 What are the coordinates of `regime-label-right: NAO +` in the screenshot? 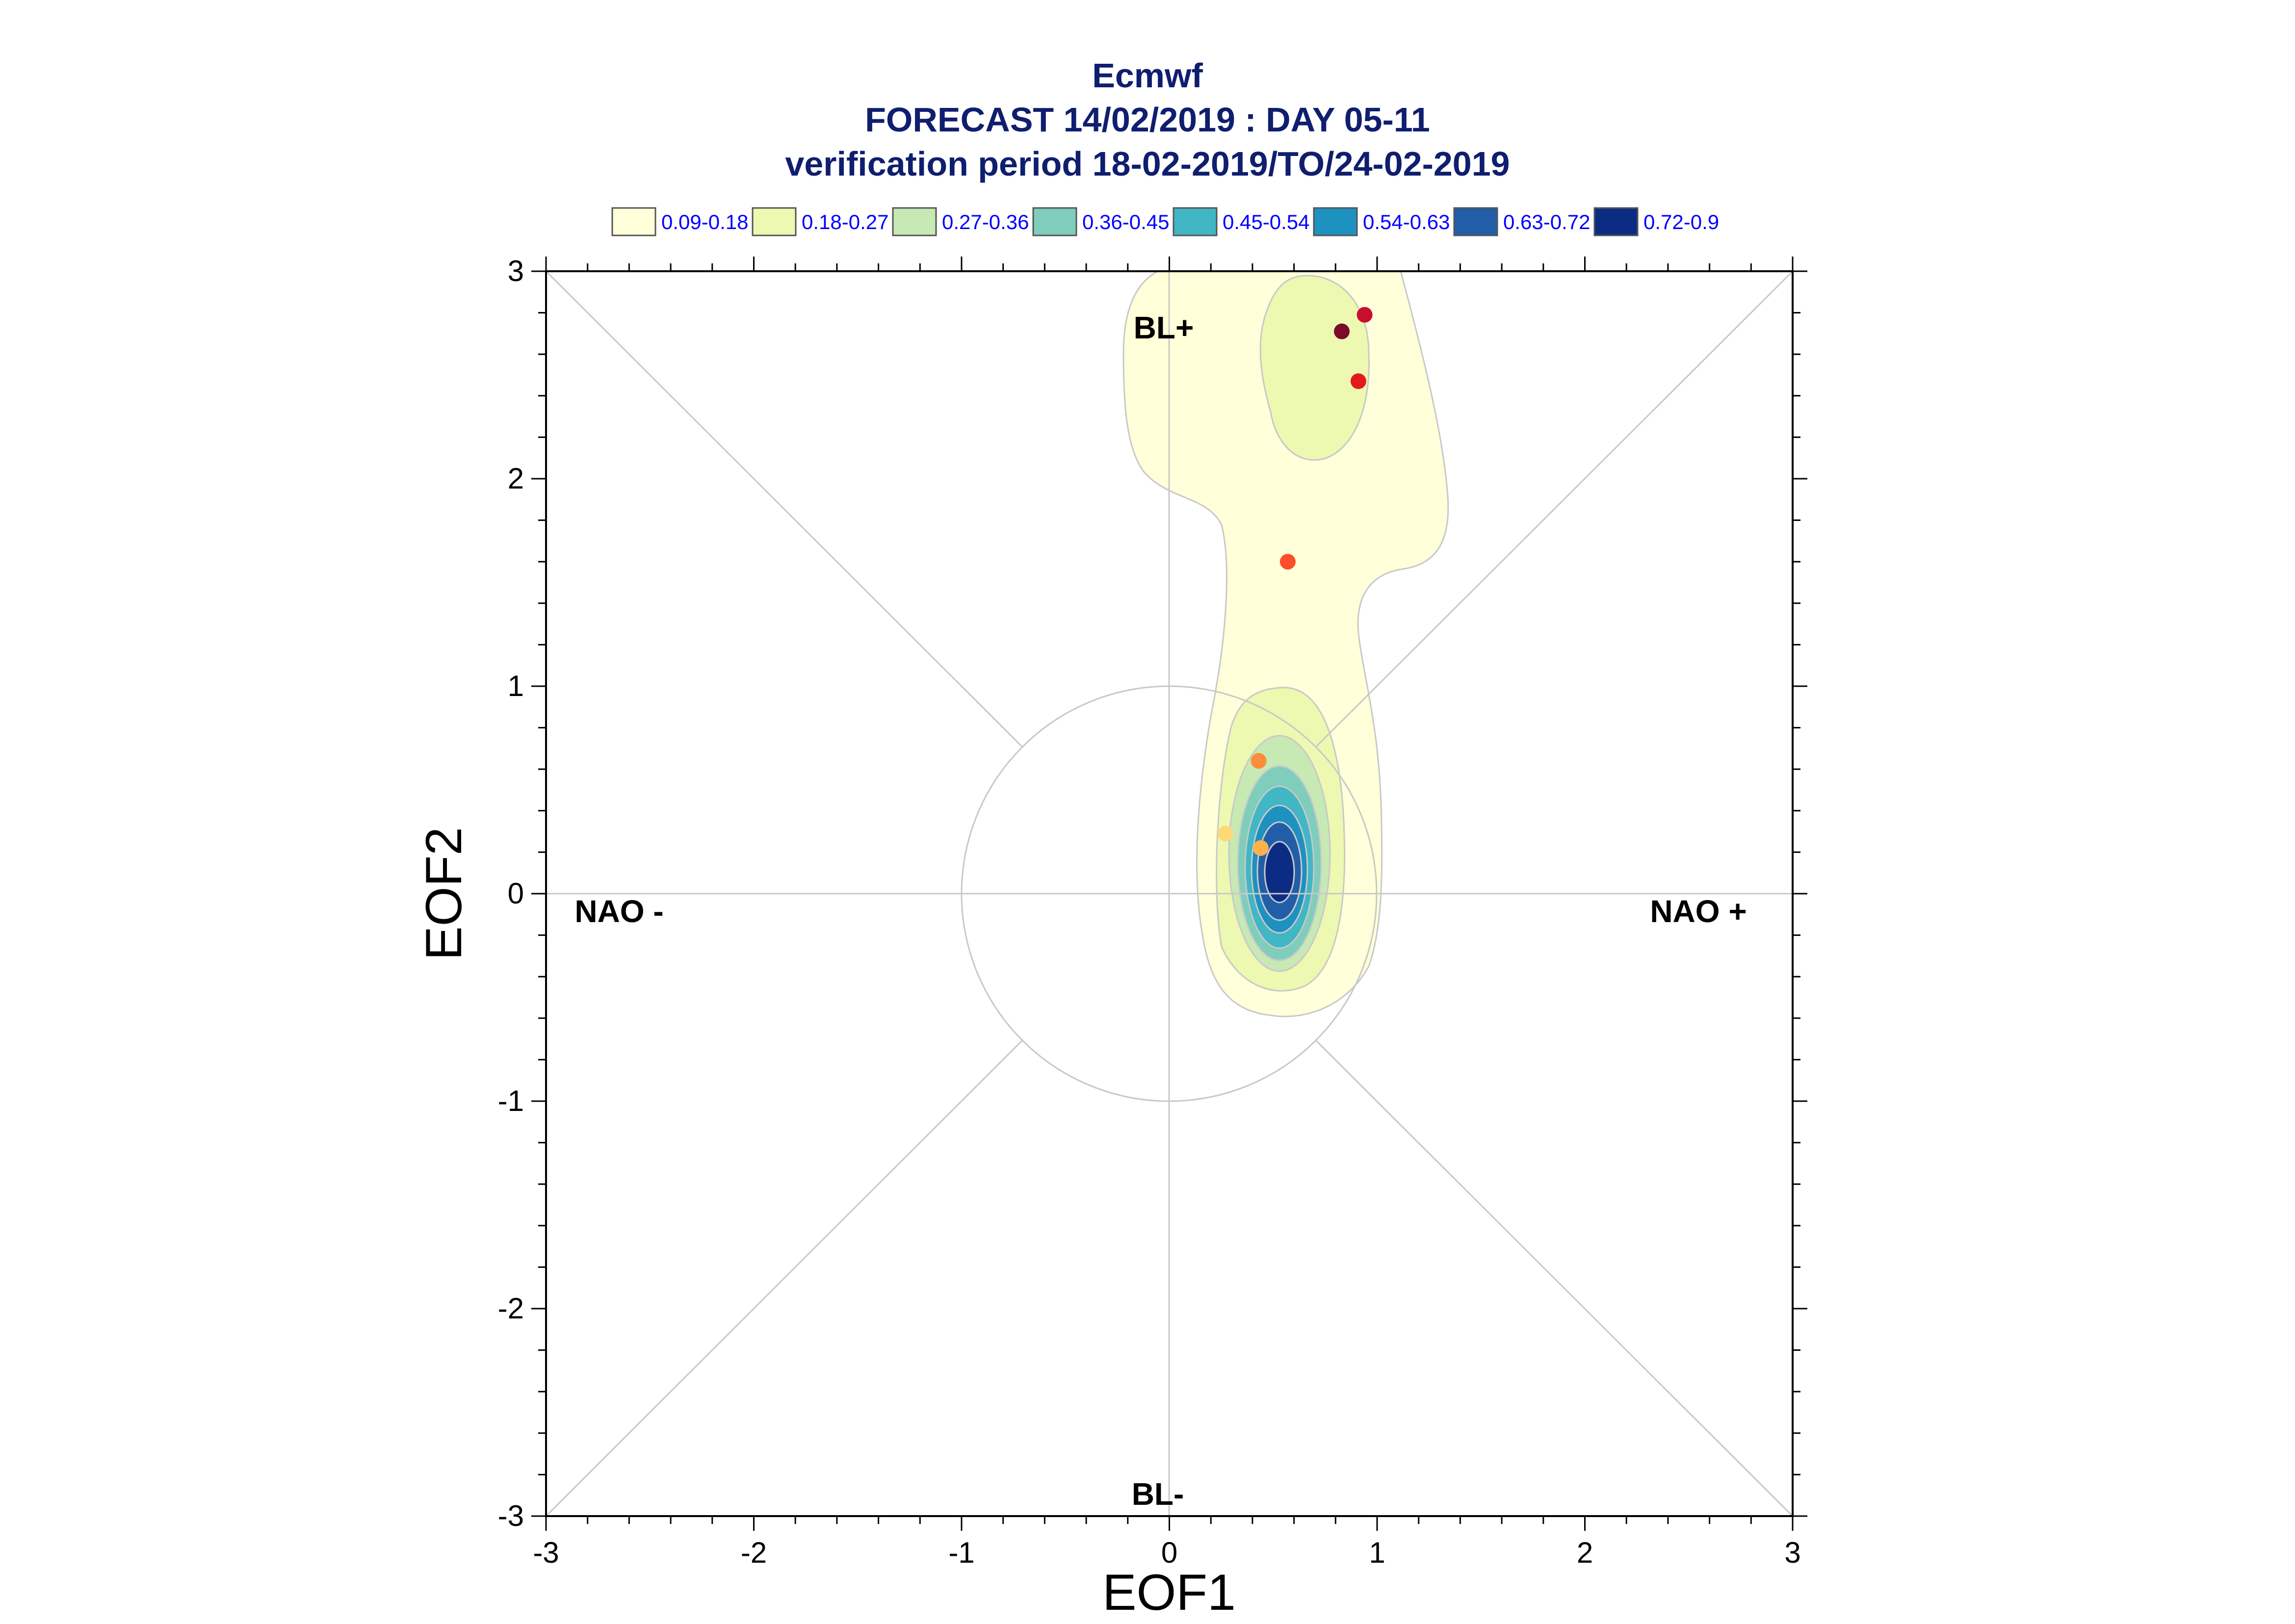 It's located at (1699, 911).